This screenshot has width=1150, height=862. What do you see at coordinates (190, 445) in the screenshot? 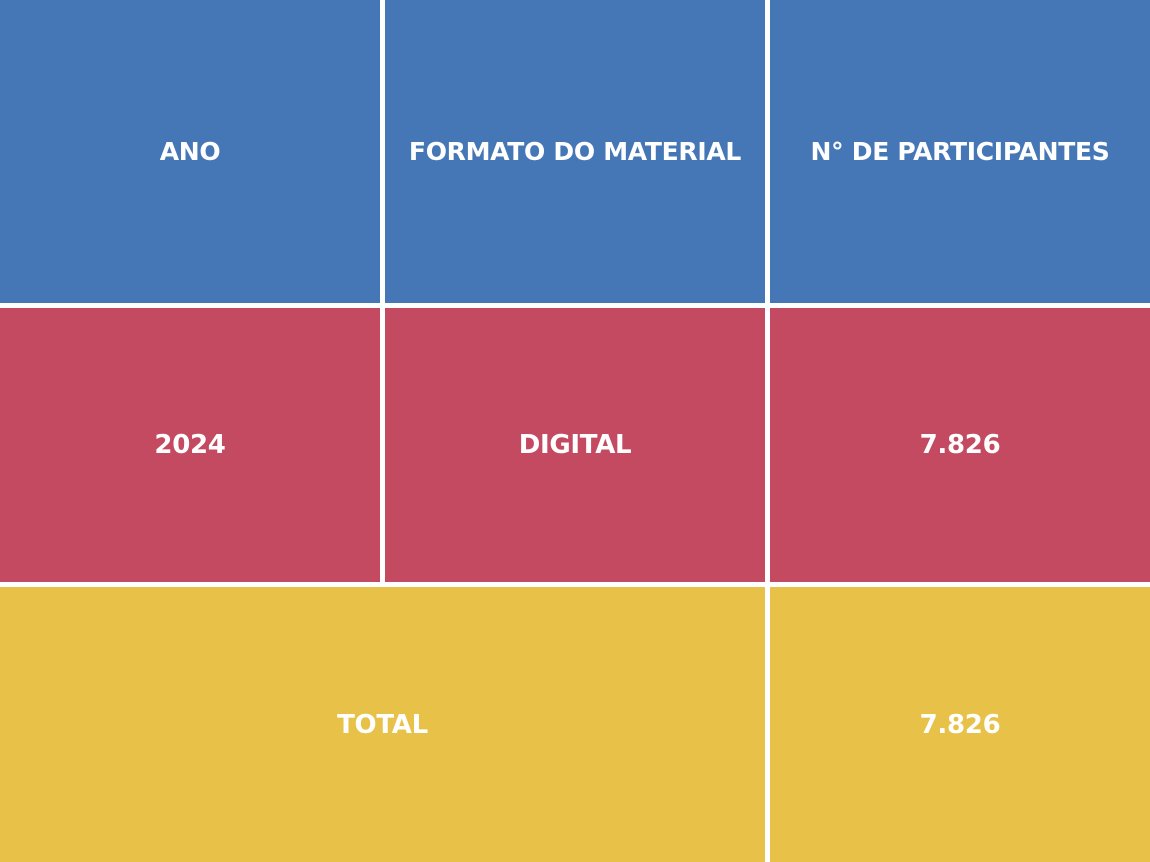
I see `cell-ano: 2024` at bounding box center [190, 445].